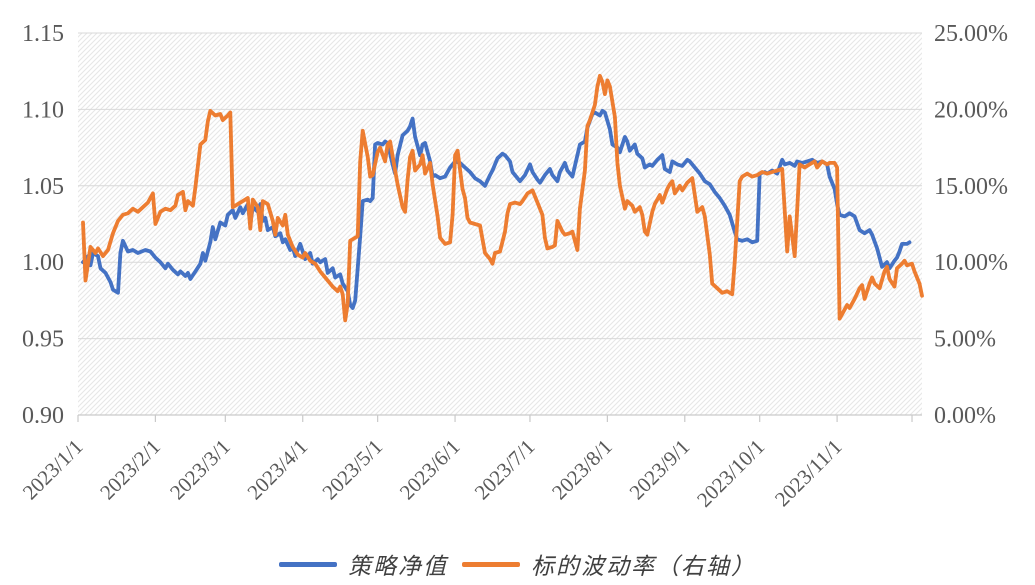 The height and width of the screenshot is (585, 1035). I want to click on left-axis-tick-label: 1.10, so click(43, 110).